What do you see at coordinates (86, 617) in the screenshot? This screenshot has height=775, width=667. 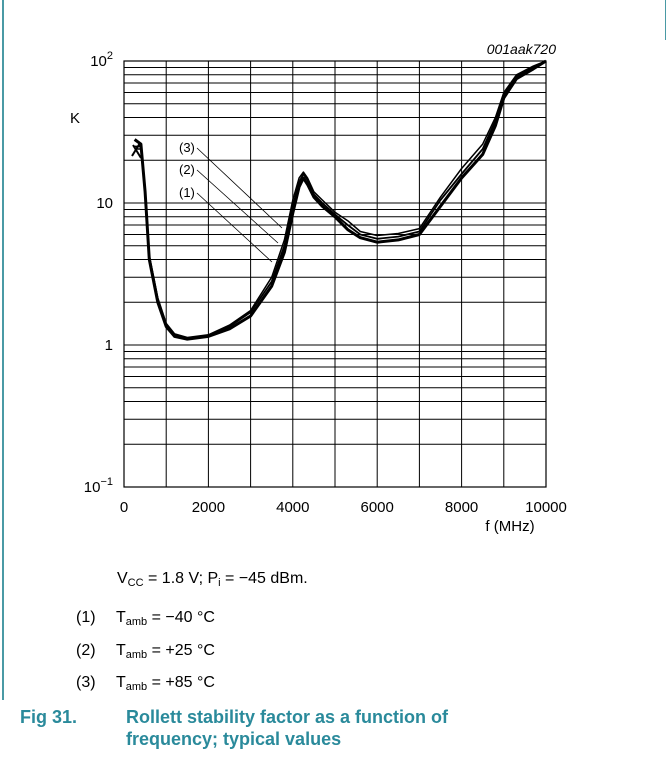 I see `note-number: (1)` at bounding box center [86, 617].